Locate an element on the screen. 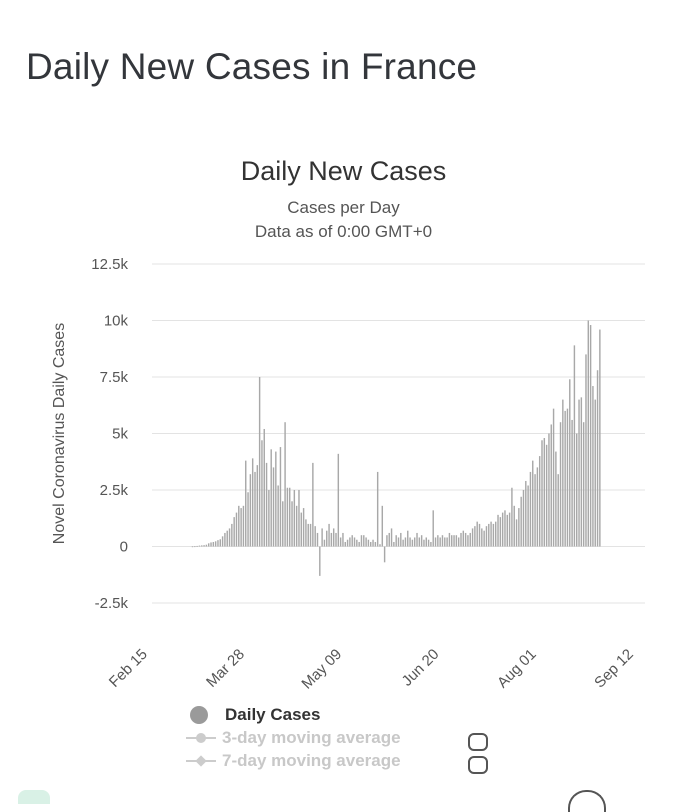 The height and width of the screenshot is (812, 687). legend-label: 3-day moving average is located at coordinates (311, 737).